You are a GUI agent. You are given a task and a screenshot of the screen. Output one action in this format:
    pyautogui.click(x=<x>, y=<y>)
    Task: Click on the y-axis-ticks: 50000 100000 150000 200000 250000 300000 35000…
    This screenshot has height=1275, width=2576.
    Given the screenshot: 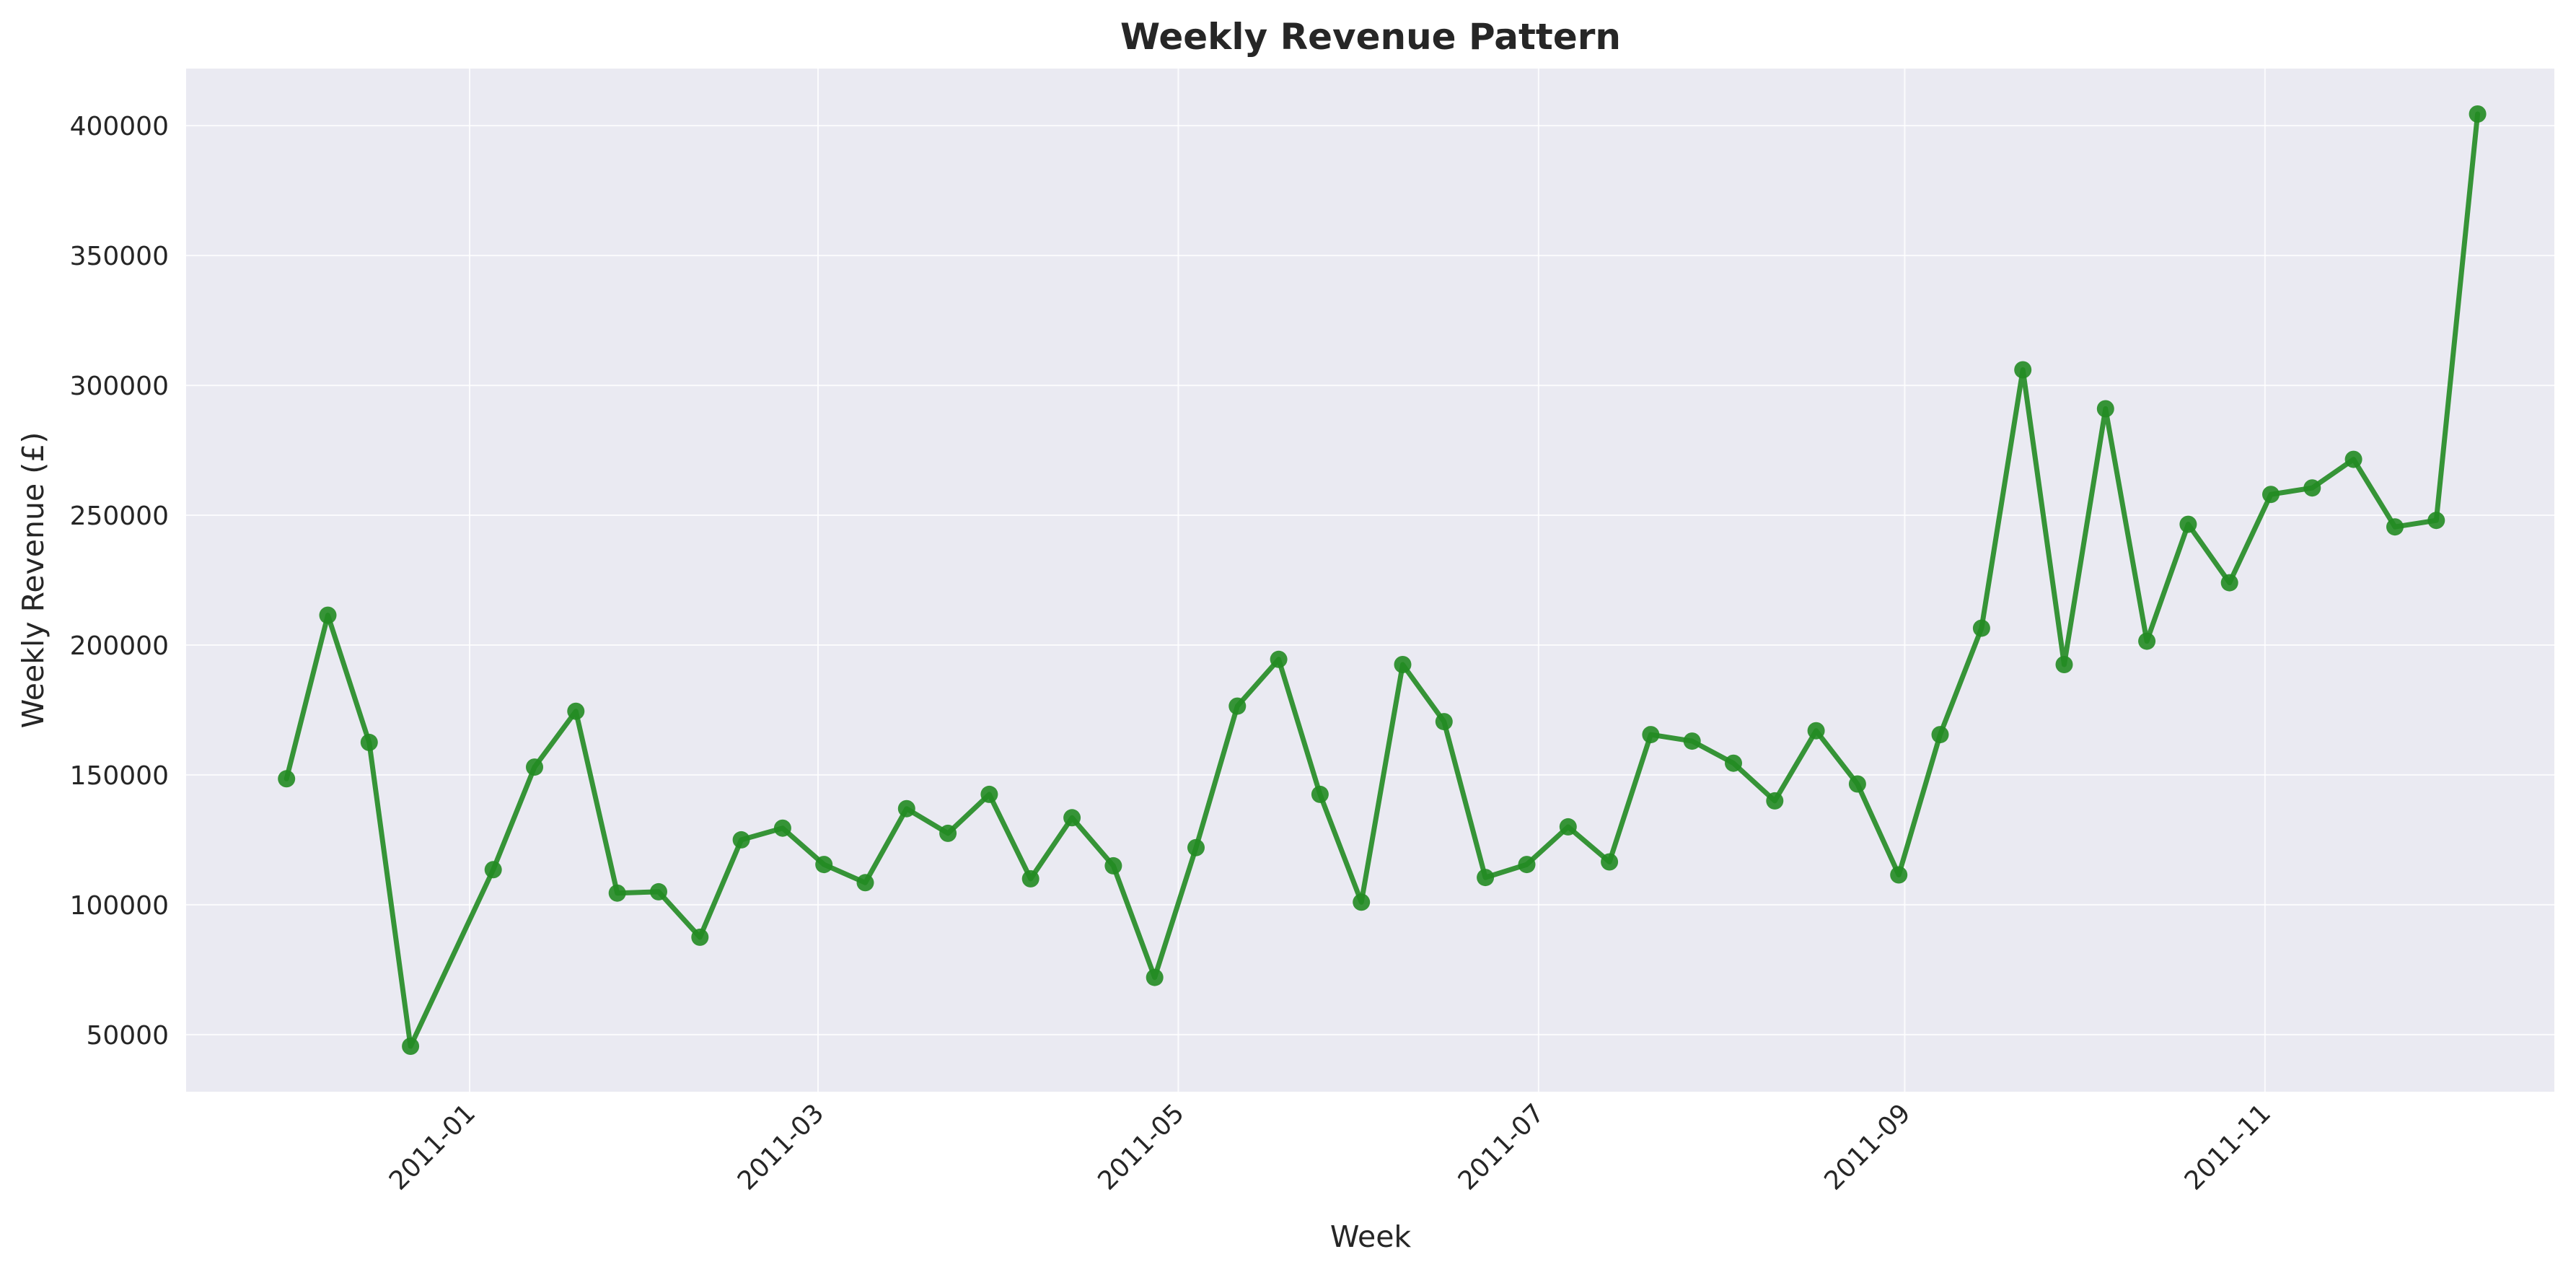 What is the action you would take?
    pyautogui.click(x=119, y=582)
    